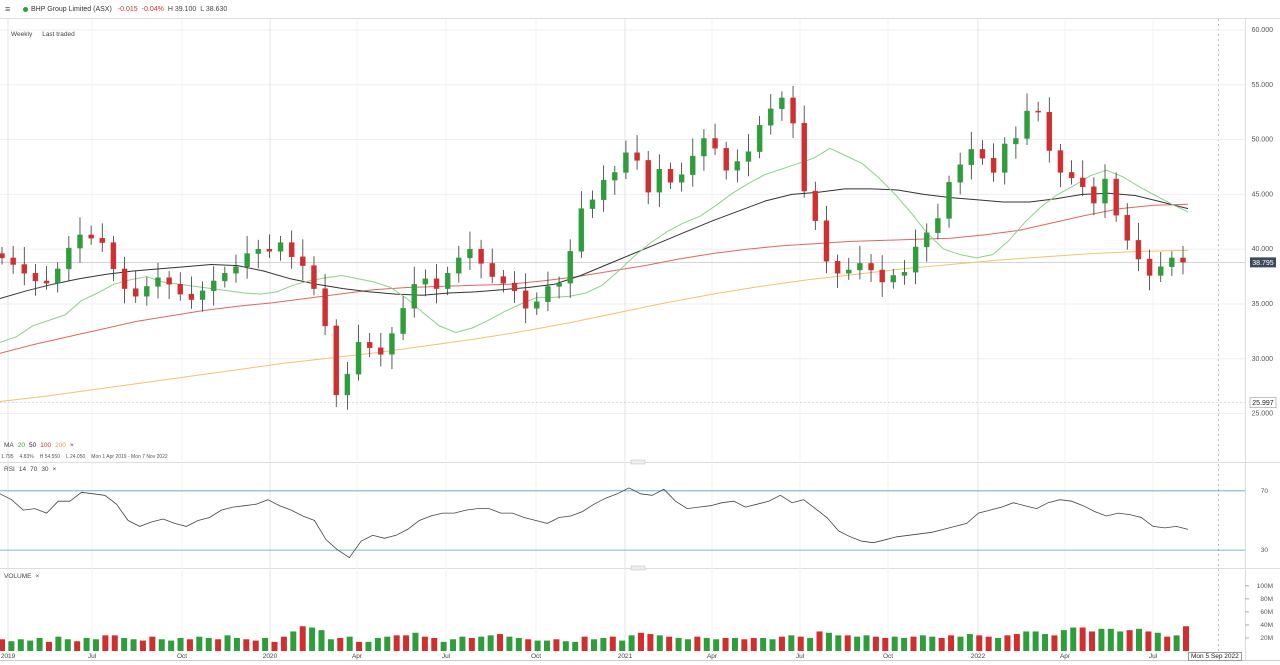  I want to click on interval-selector: Weekly, so click(22, 34).